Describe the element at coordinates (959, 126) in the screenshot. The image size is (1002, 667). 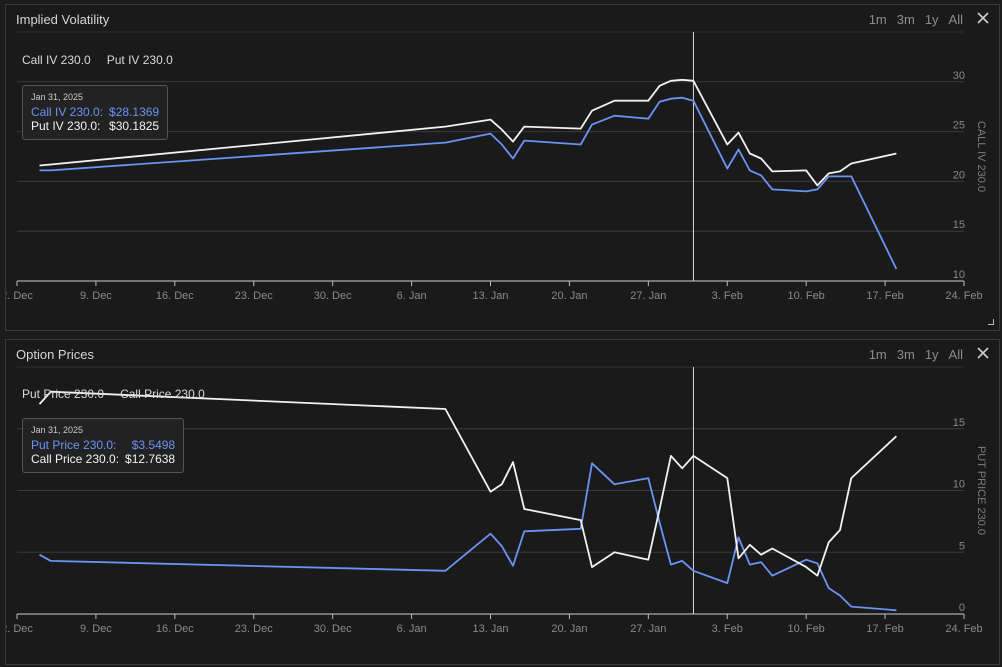
I see `y-tick-label: 25` at that location.